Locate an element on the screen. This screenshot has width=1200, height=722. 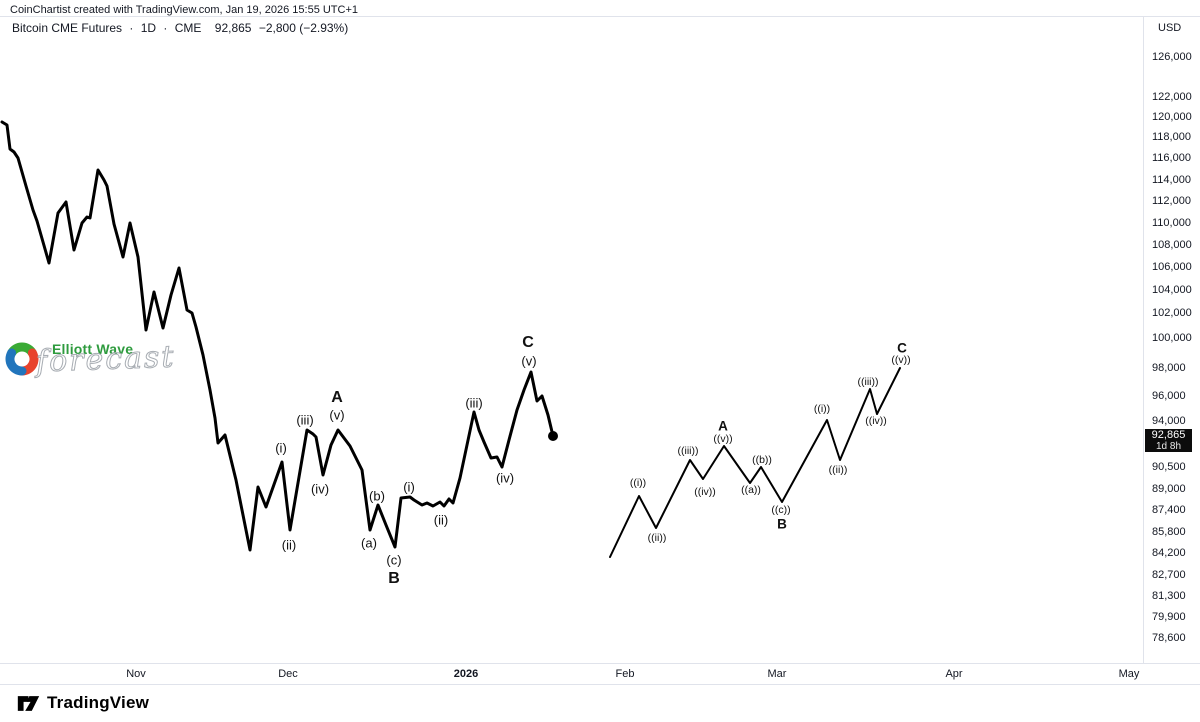
badge-price: 92,865 is located at coordinates (1168, 435).